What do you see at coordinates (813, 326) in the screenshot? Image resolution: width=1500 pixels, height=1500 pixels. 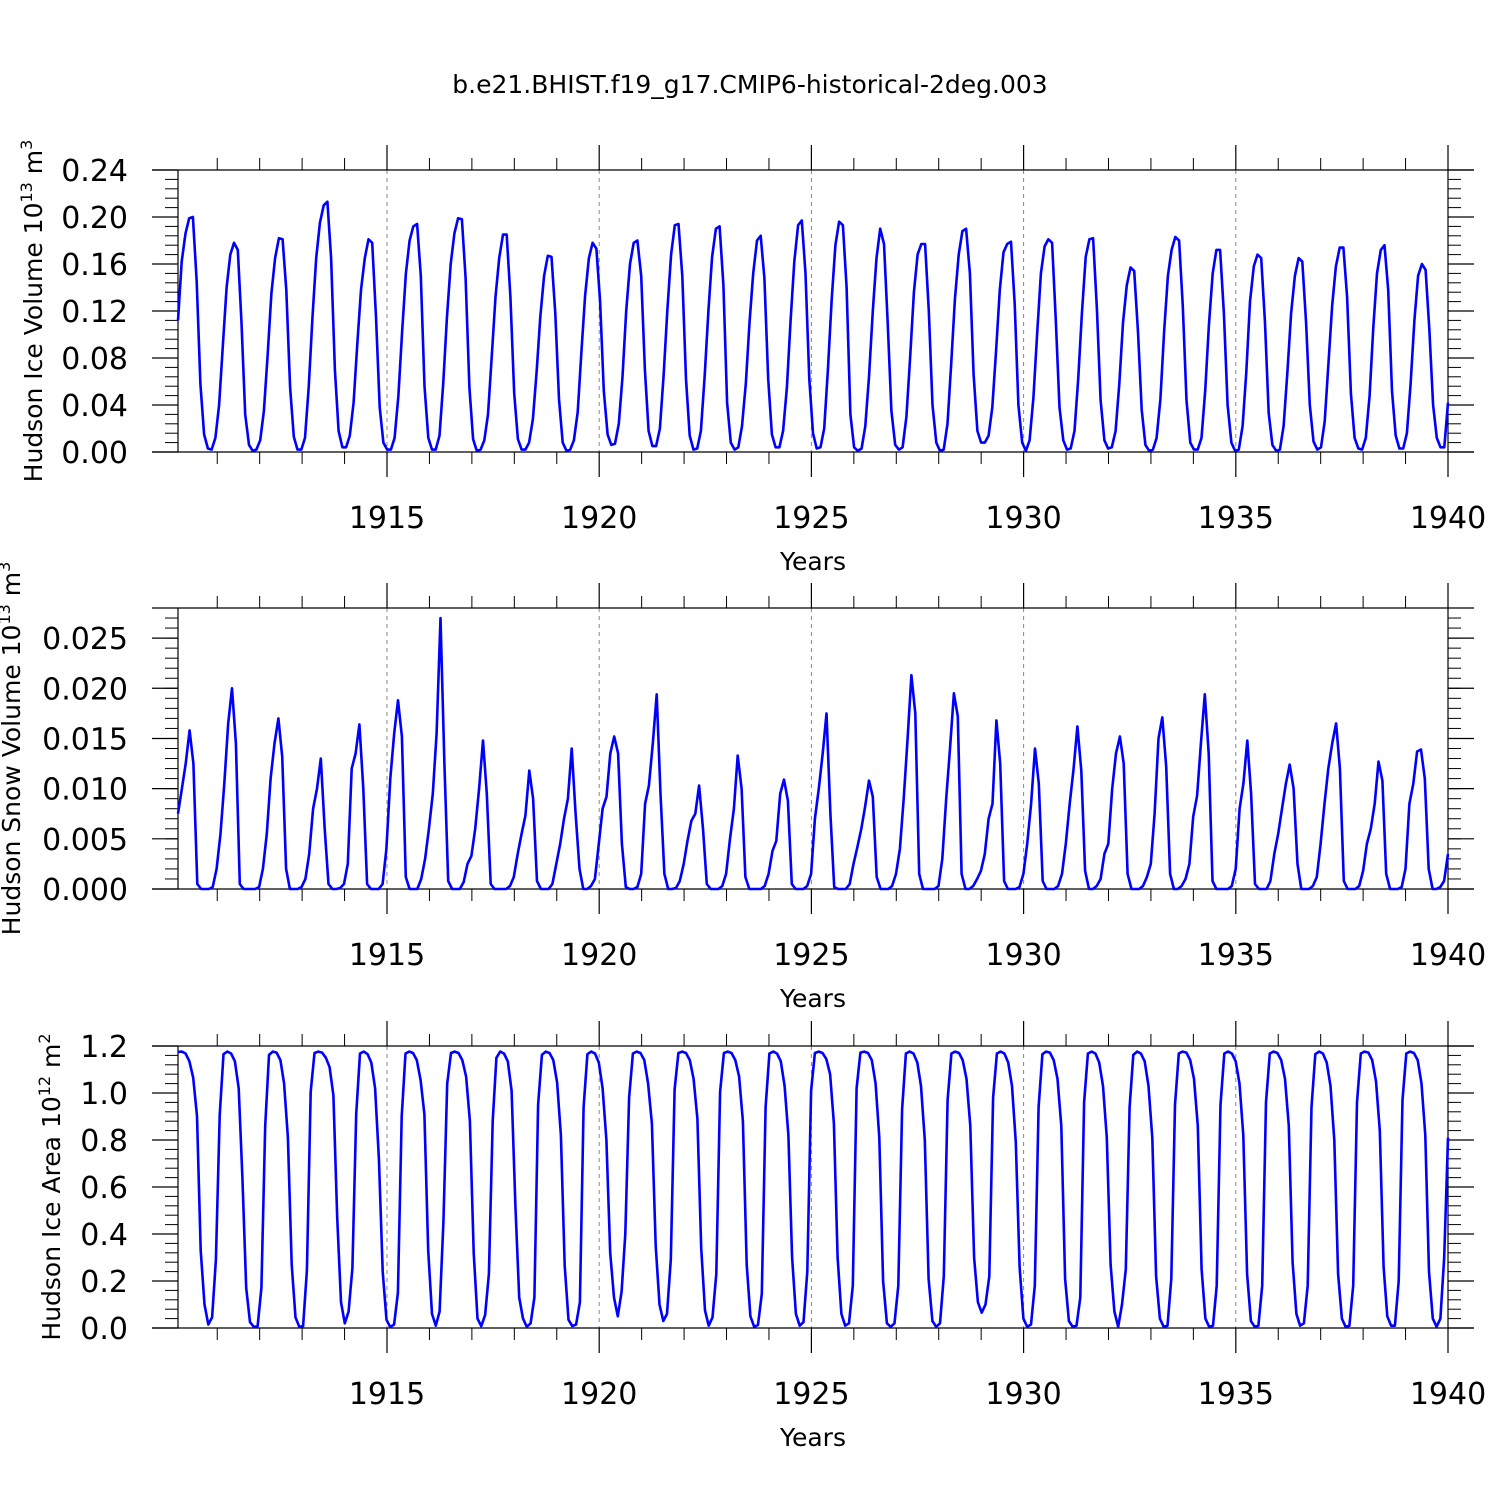 I see `series-line` at bounding box center [813, 326].